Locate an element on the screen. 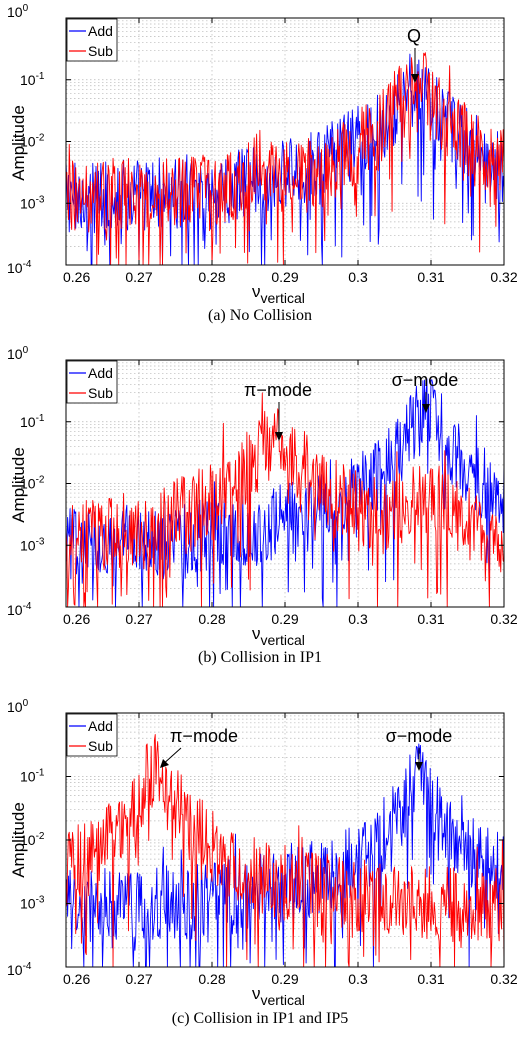 This screenshot has height=1043, width=520. x-tick-label-b: 0.29 is located at coordinates (284, 619).